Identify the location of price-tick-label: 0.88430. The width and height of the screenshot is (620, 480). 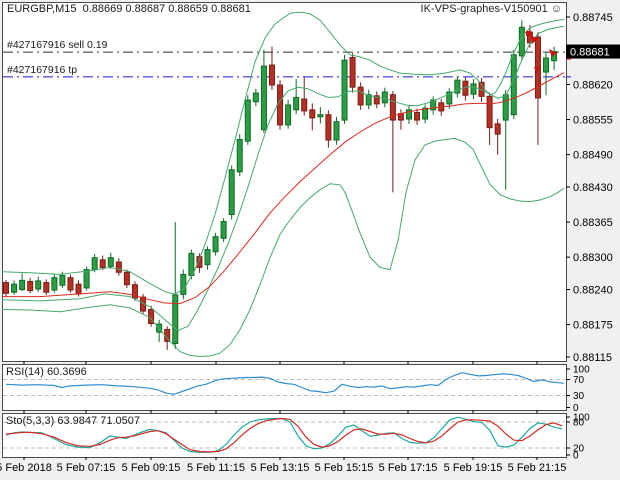
(593, 188).